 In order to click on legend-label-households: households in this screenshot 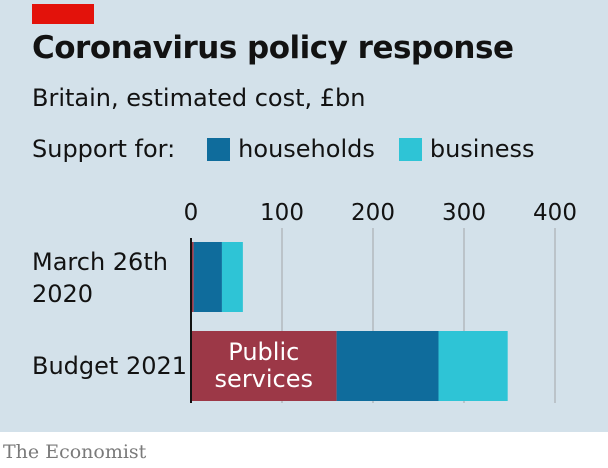, I will do `click(306, 149)`.